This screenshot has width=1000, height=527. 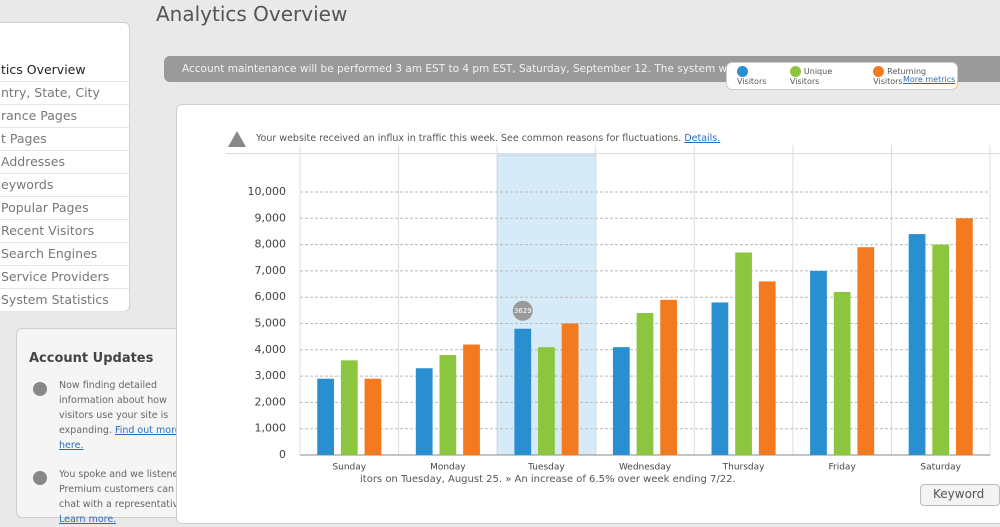 I want to click on y-tick-label: 6,000, so click(x=271, y=296).